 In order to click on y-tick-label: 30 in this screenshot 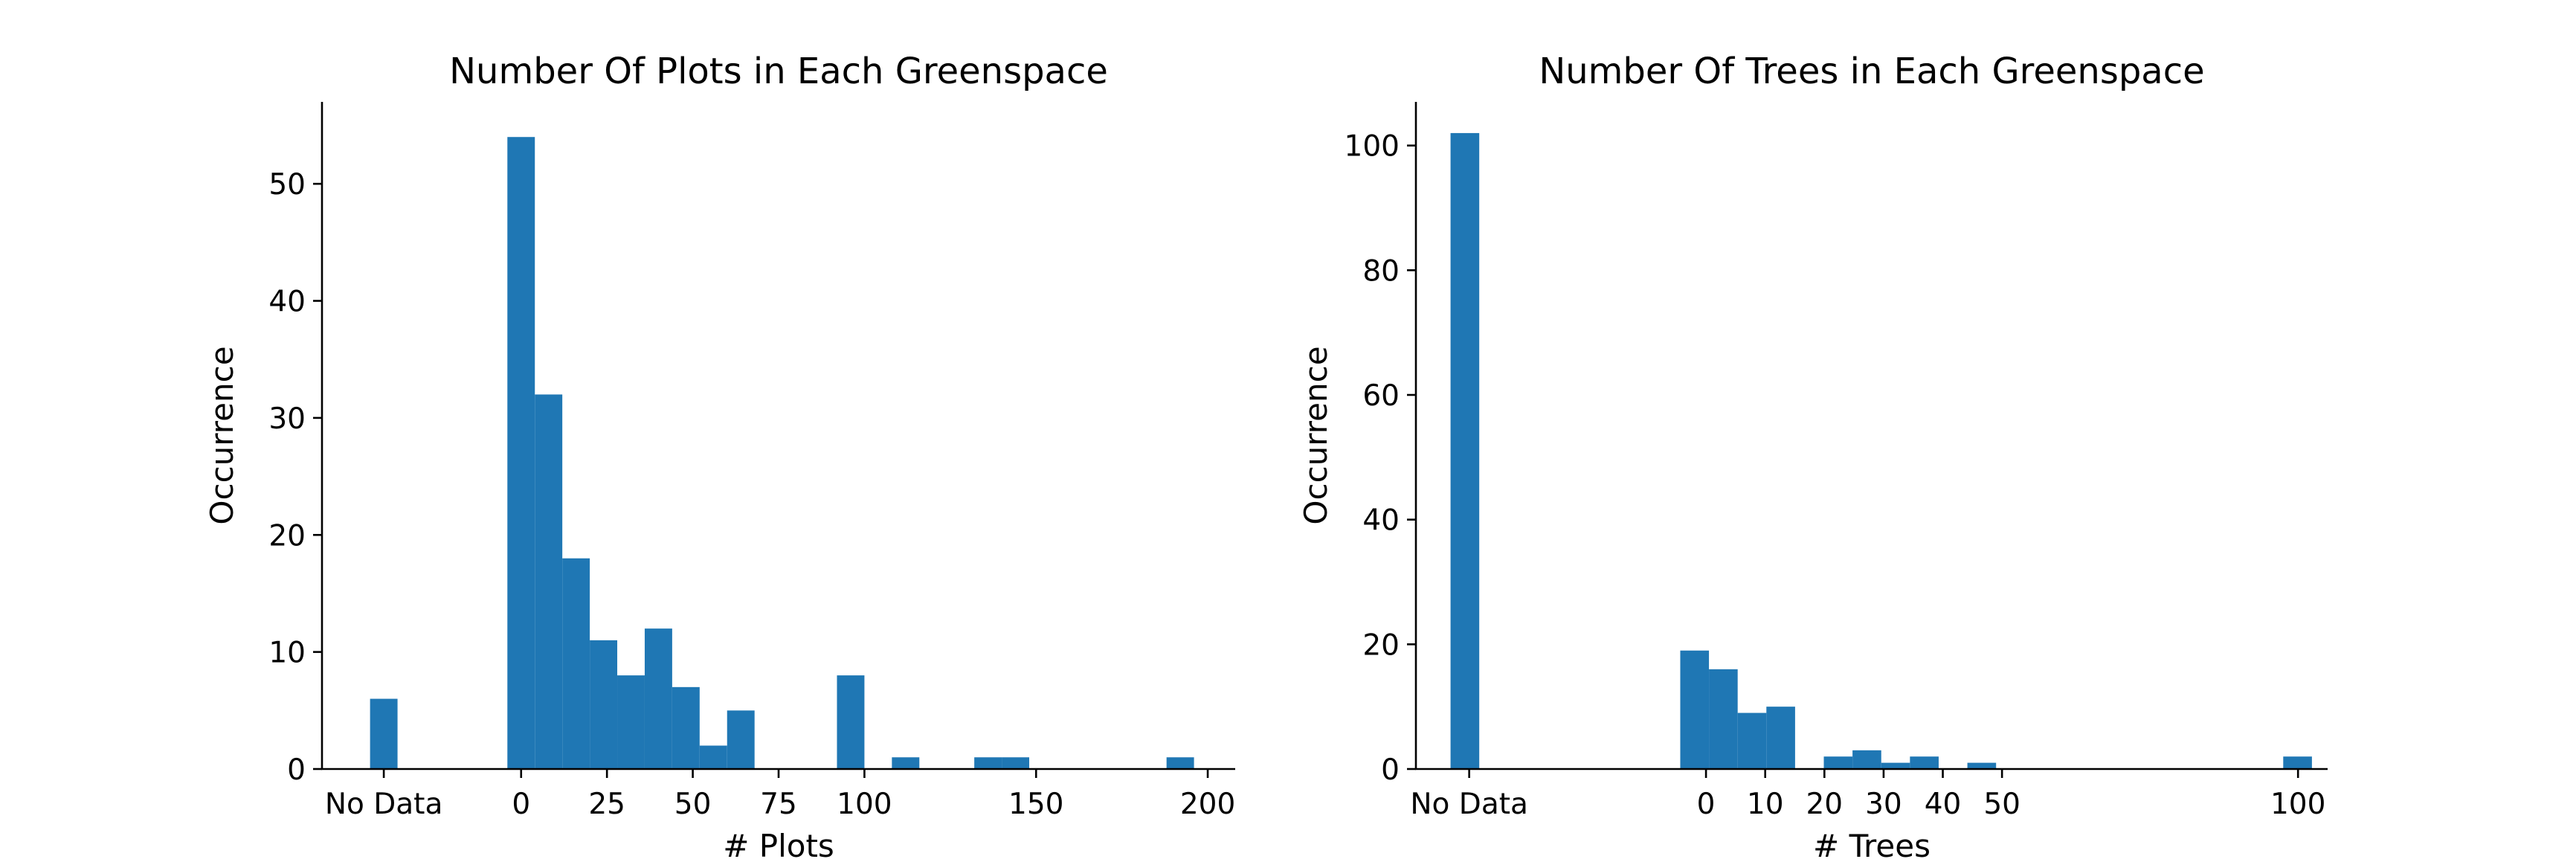, I will do `click(287, 419)`.